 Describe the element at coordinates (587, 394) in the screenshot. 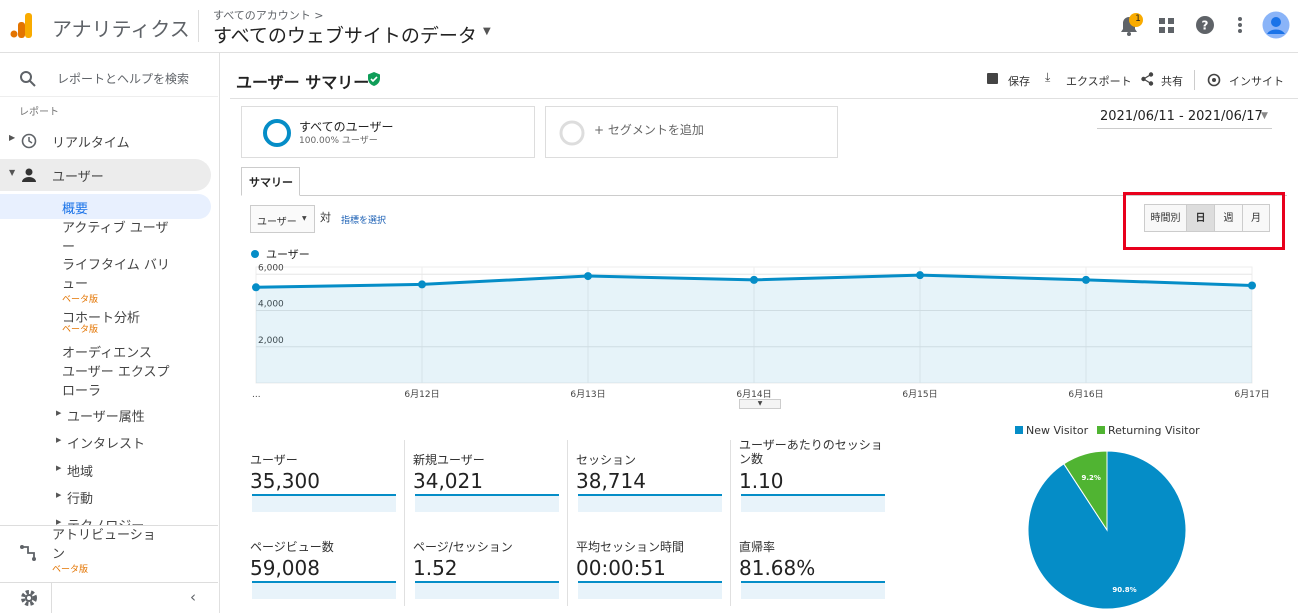

I see `x-tick-label: 6月13日` at that location.